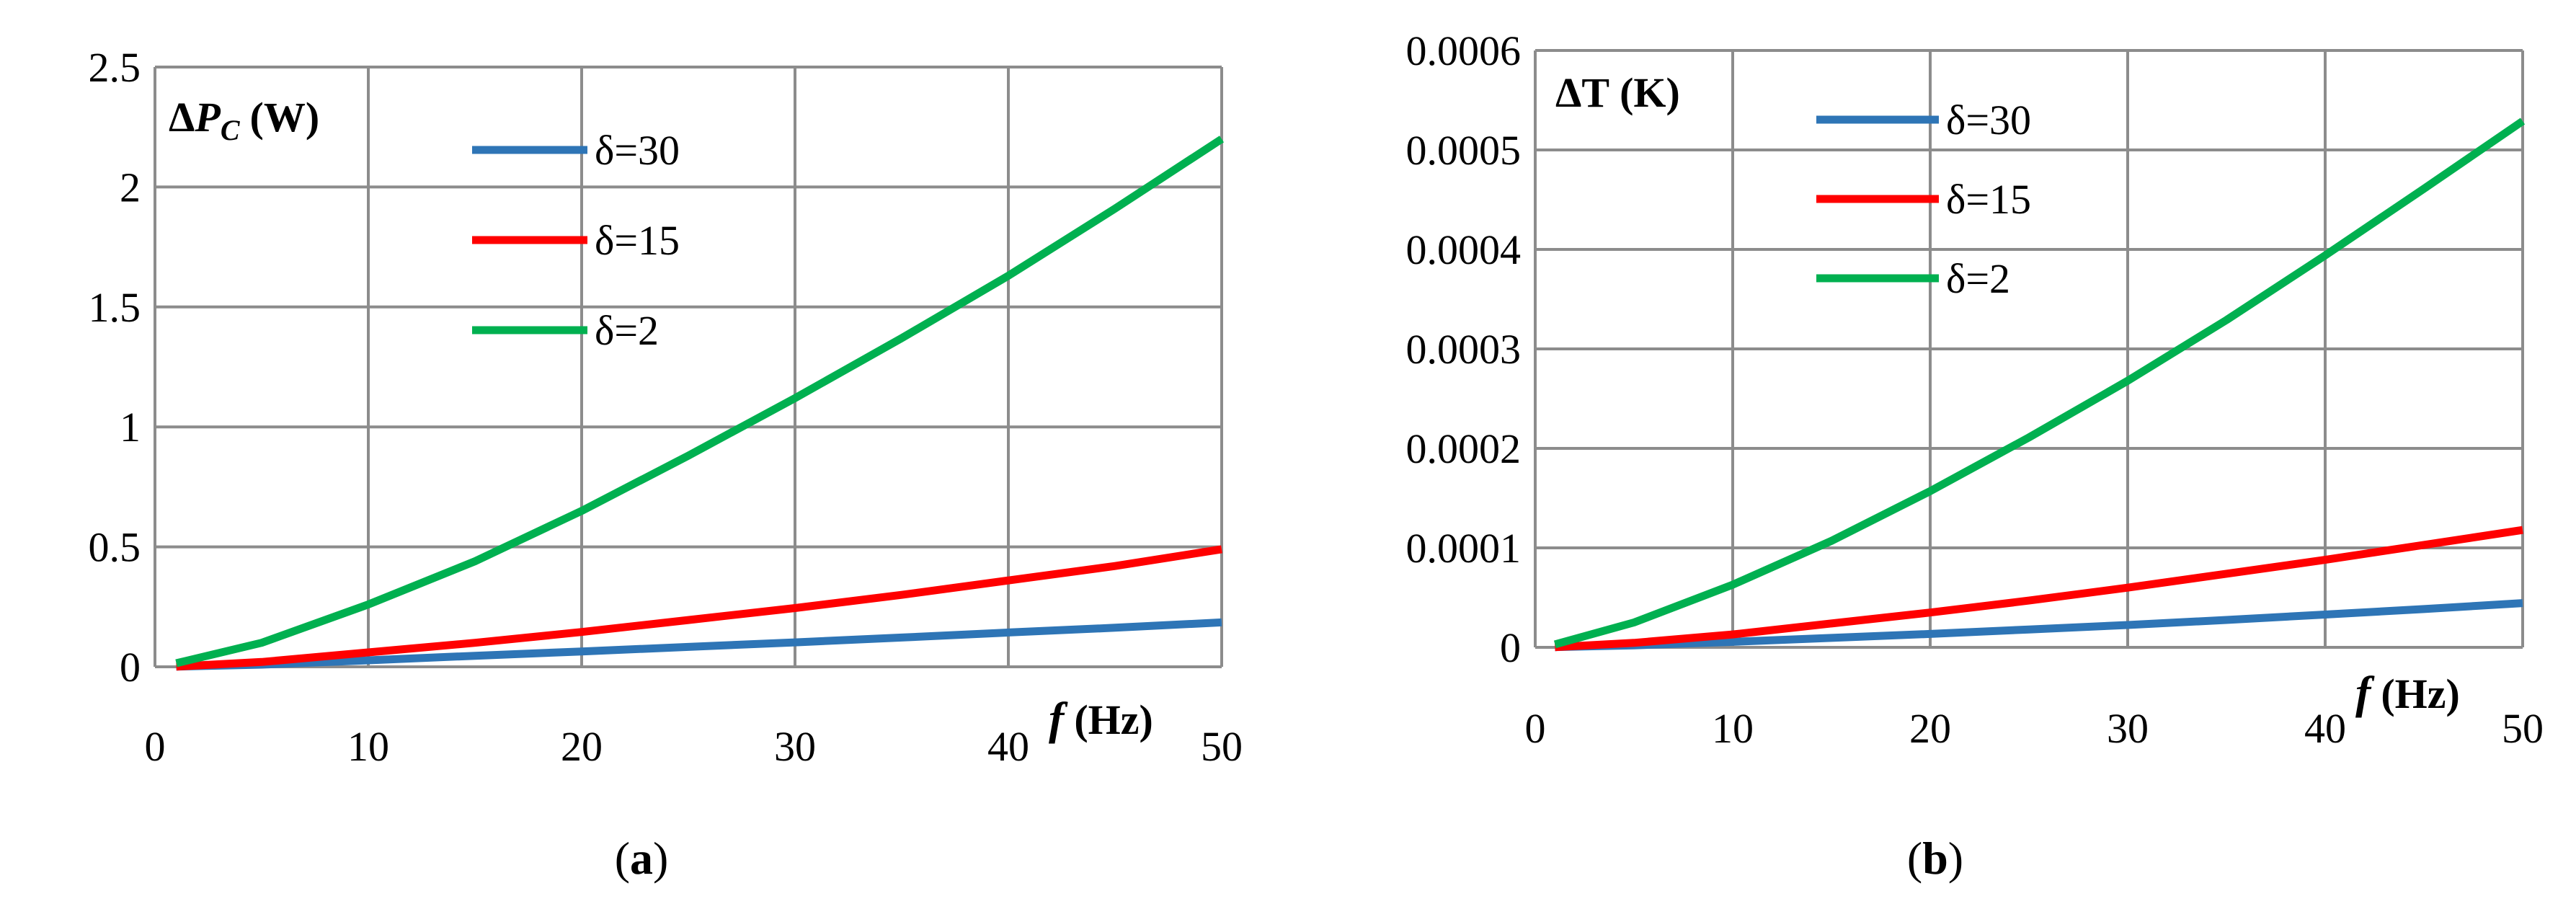 The height and width of the screenshot is (922, 2576). I want to click on y-tick-label: 1.5, so click(115, 308).